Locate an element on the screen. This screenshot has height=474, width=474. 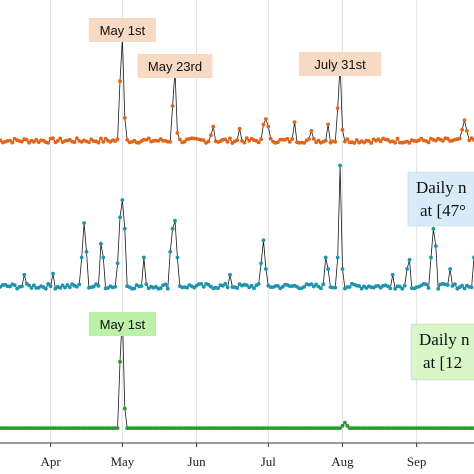
callout-label: May 1st is located at coordinates (123, 30).